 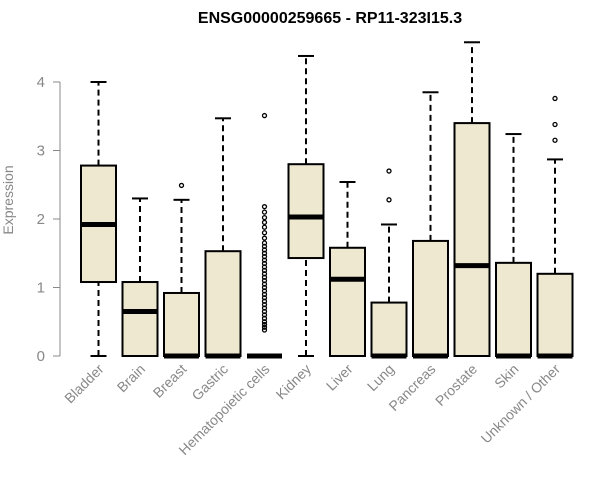 What do you see at coordinates (555, 227) in the screenshot?
I see `box-unknown-other` at bounding box center [555, 227].